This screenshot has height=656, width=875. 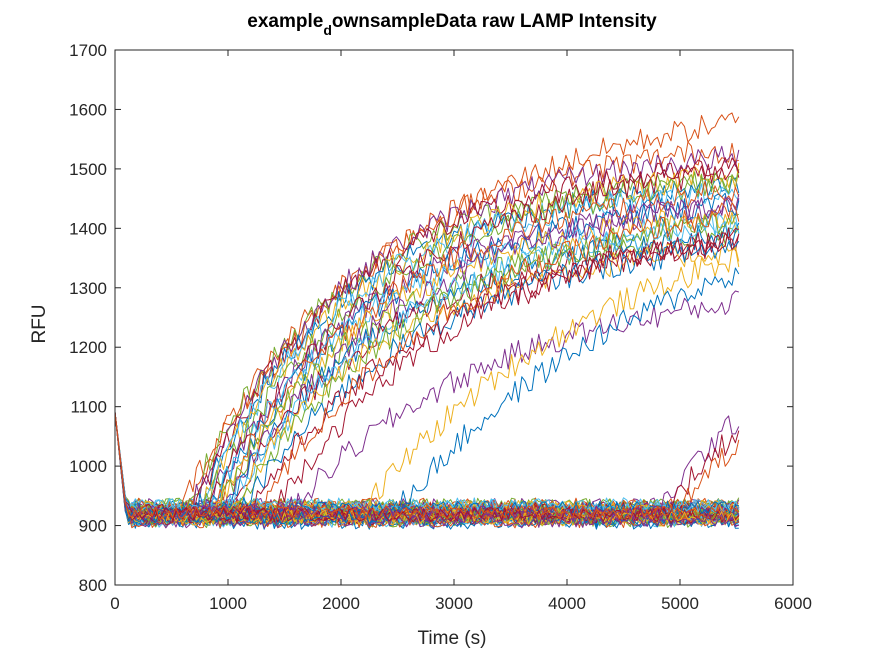 I want to click on y-tick-label: 1400, so click(x=88, y=228).